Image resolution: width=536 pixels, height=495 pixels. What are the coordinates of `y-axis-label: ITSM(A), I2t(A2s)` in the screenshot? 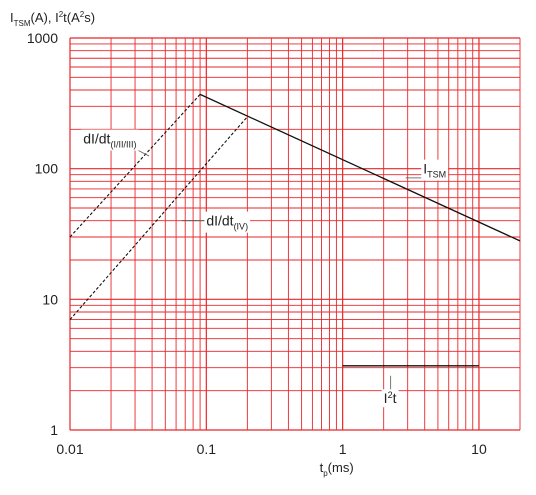 It's located at (52, 19).